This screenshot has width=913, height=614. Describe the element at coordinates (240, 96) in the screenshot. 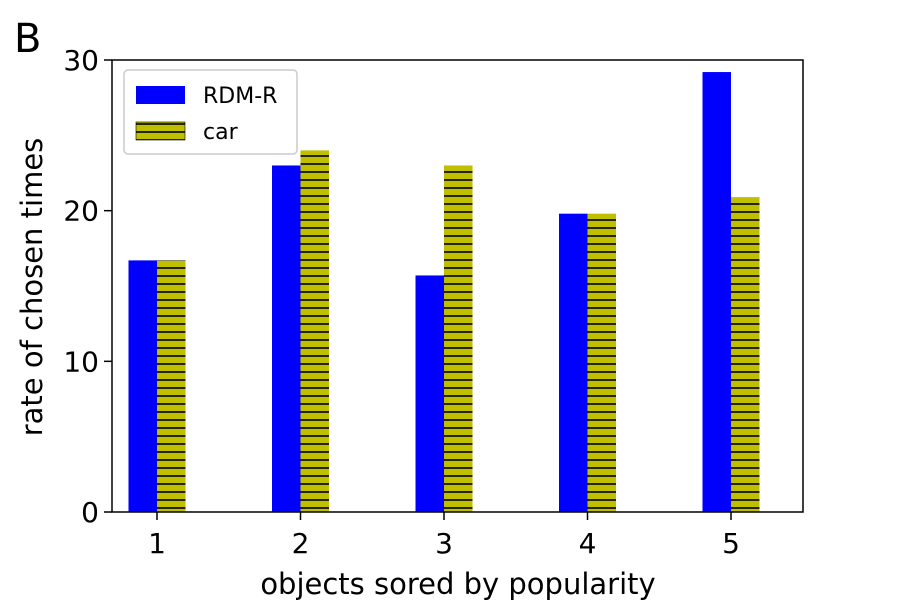

I see `legend-label-rdm-r: RDM-R` at that location.